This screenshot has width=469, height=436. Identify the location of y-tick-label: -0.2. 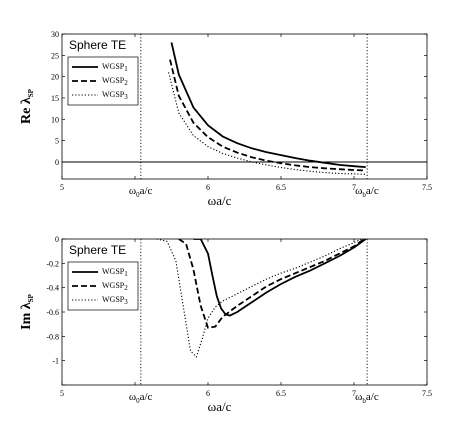
(52, 263).